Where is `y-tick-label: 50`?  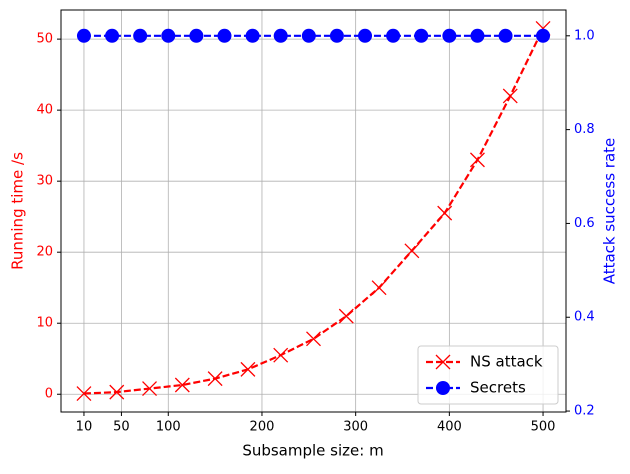 y-tick-label: 50 is located at coordinates (44, 39).